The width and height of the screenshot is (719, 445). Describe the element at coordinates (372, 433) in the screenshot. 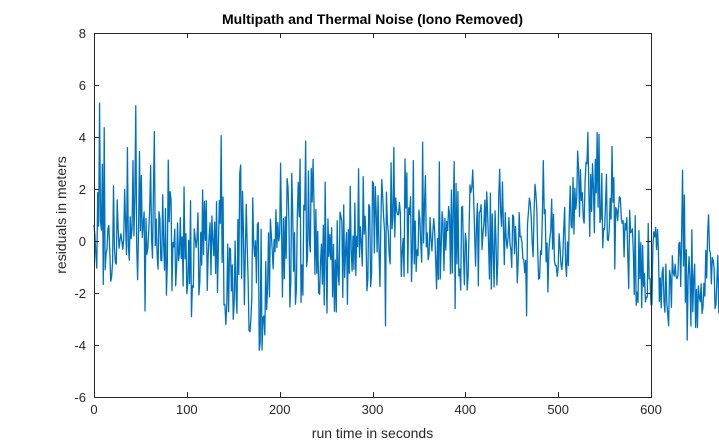

I see `x-axis-label: run time in seconds` at that location.